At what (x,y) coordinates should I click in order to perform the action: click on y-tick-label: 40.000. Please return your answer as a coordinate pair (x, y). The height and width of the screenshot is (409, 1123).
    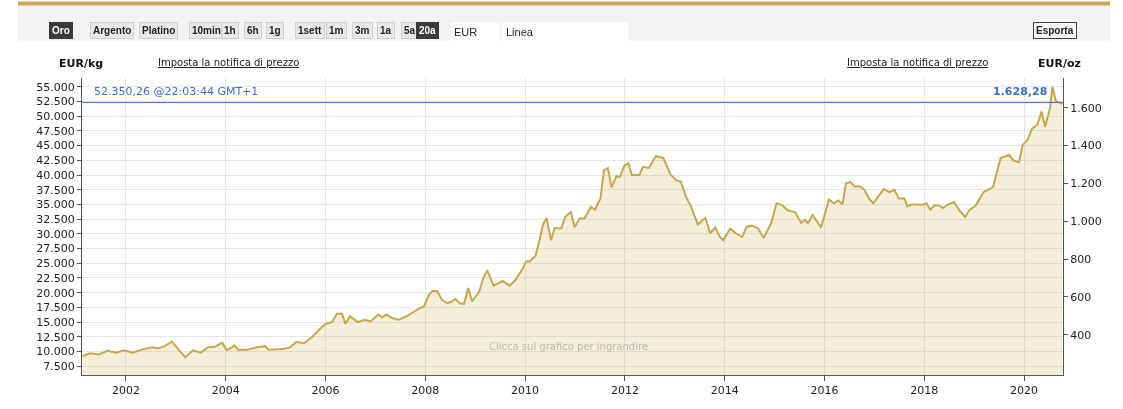
    Looking at the image, I should click on (55, 175).